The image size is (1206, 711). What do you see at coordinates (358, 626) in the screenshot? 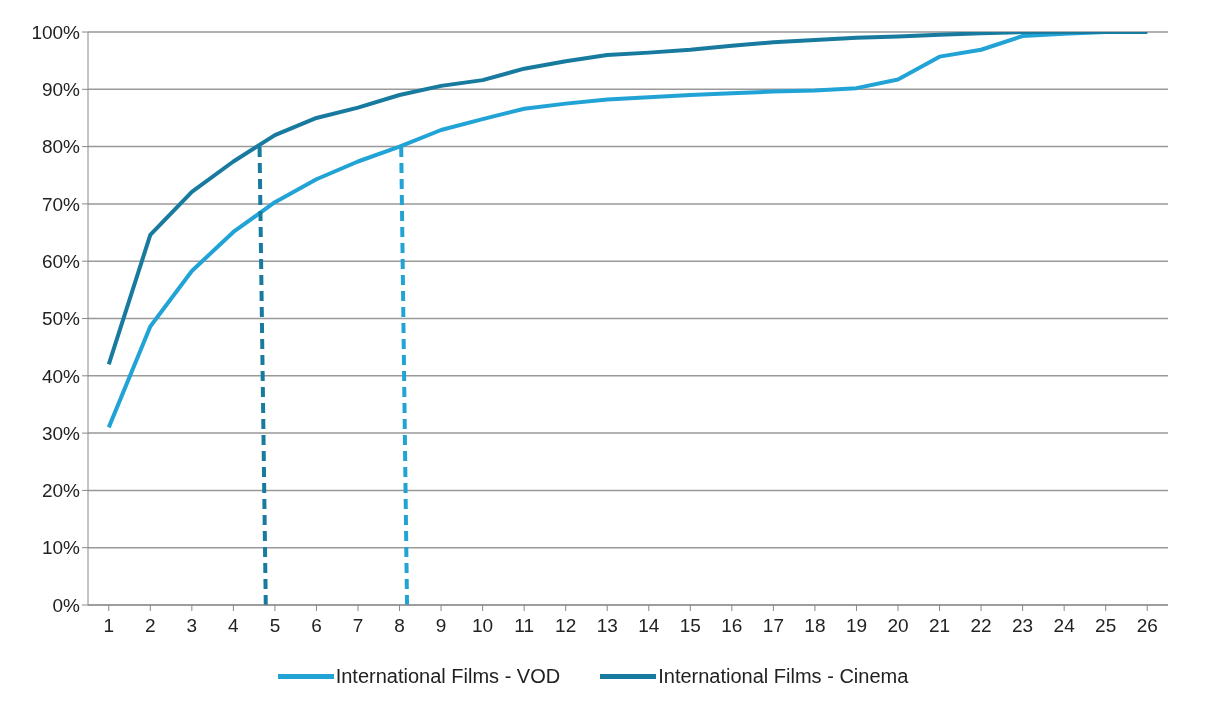
I see `x-tick-label: 7` at bounding box center [358, 626].